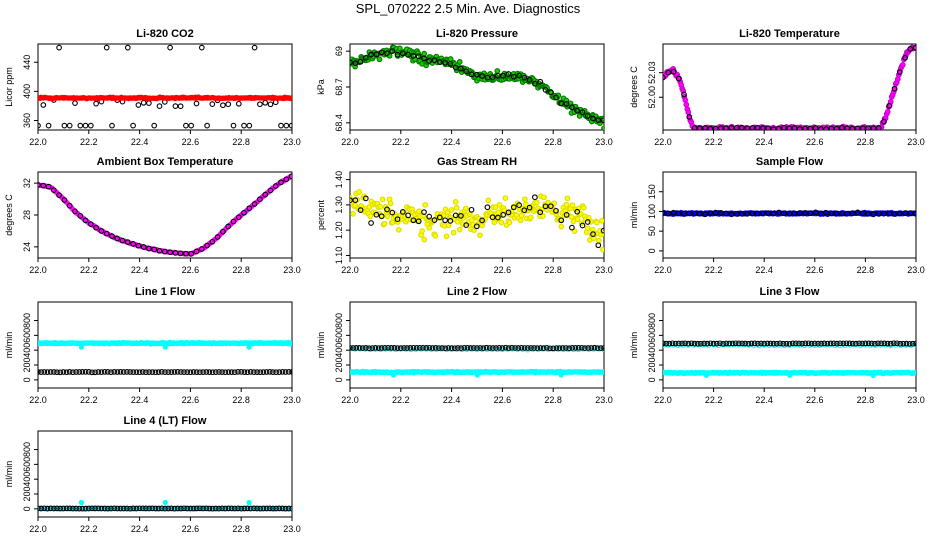 The image size is (936, 540). I want to click on y-tick-label: 800, so click(652, 320).